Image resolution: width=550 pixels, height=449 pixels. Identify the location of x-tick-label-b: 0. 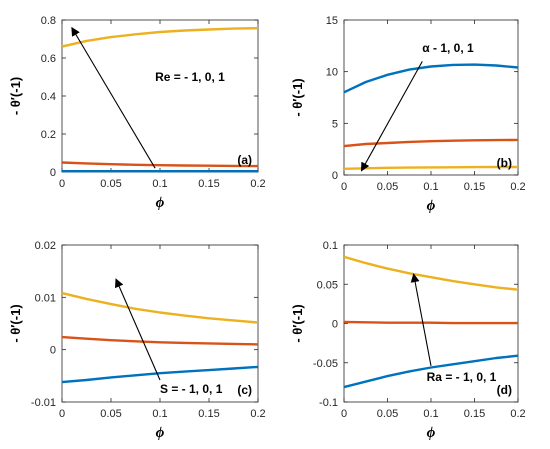
(344, 187).